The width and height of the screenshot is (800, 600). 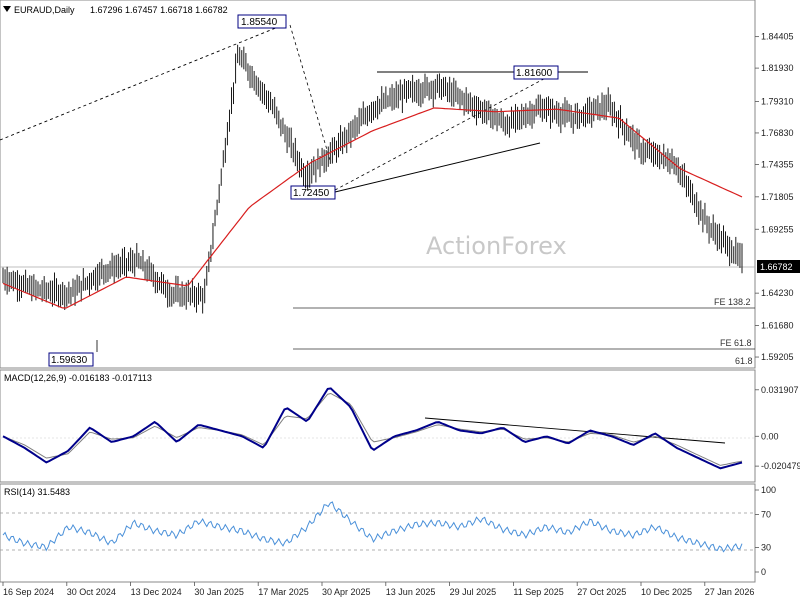 What do you see at coordinates (777, 37) in the screenshot?
I see `price-tick-label: 1.84405` at bounding box center [777, 37].